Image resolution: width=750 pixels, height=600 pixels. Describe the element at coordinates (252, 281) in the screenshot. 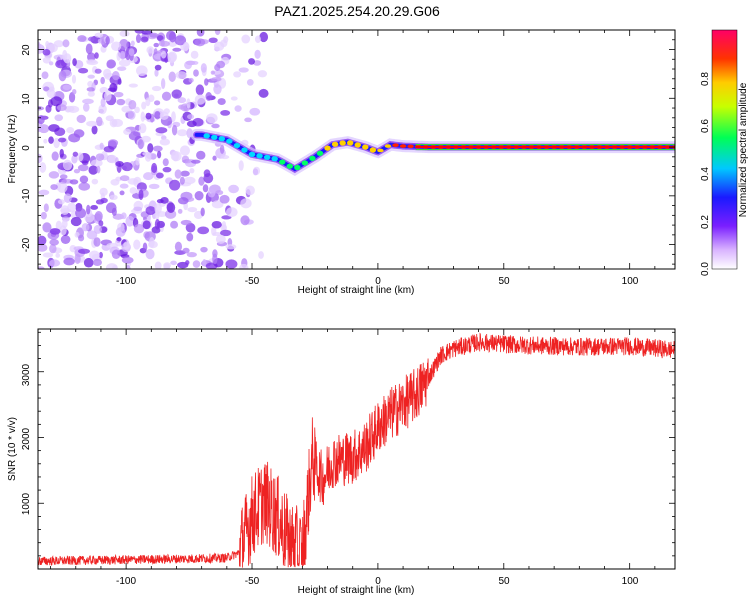

I see `top-x-tick-label: -50` at that location.